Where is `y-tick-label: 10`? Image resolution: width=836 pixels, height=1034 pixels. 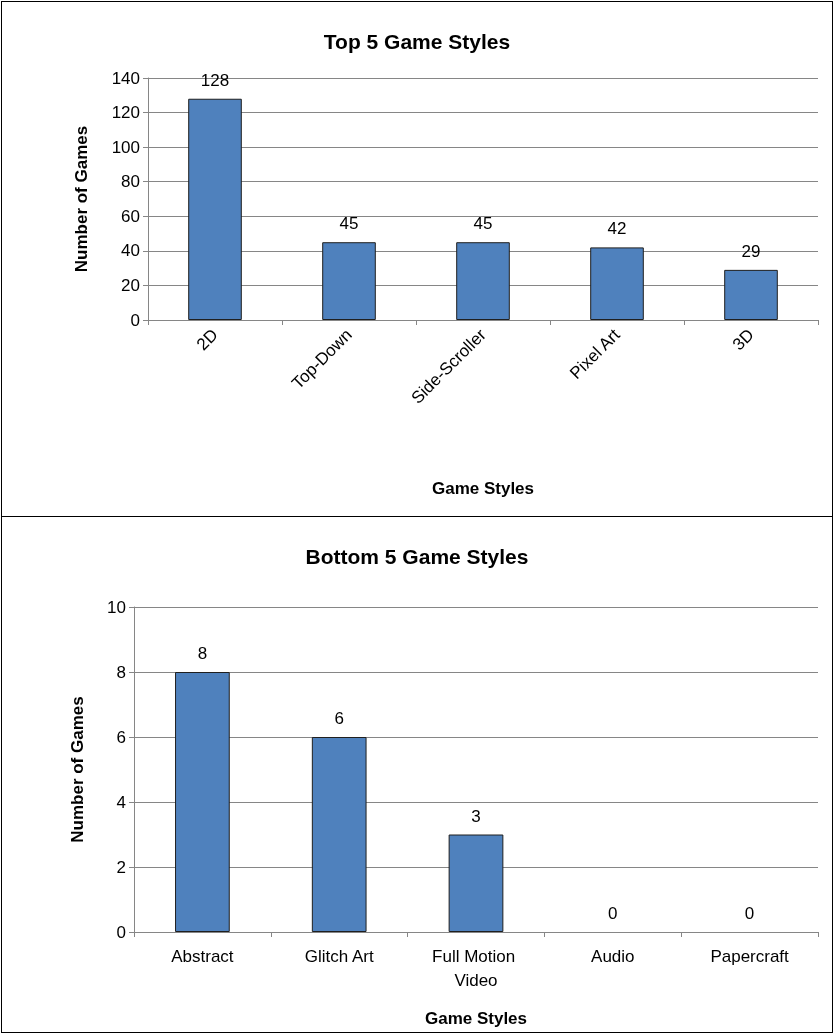
y-tick-label: 10 is located at coordinates (116, 607).